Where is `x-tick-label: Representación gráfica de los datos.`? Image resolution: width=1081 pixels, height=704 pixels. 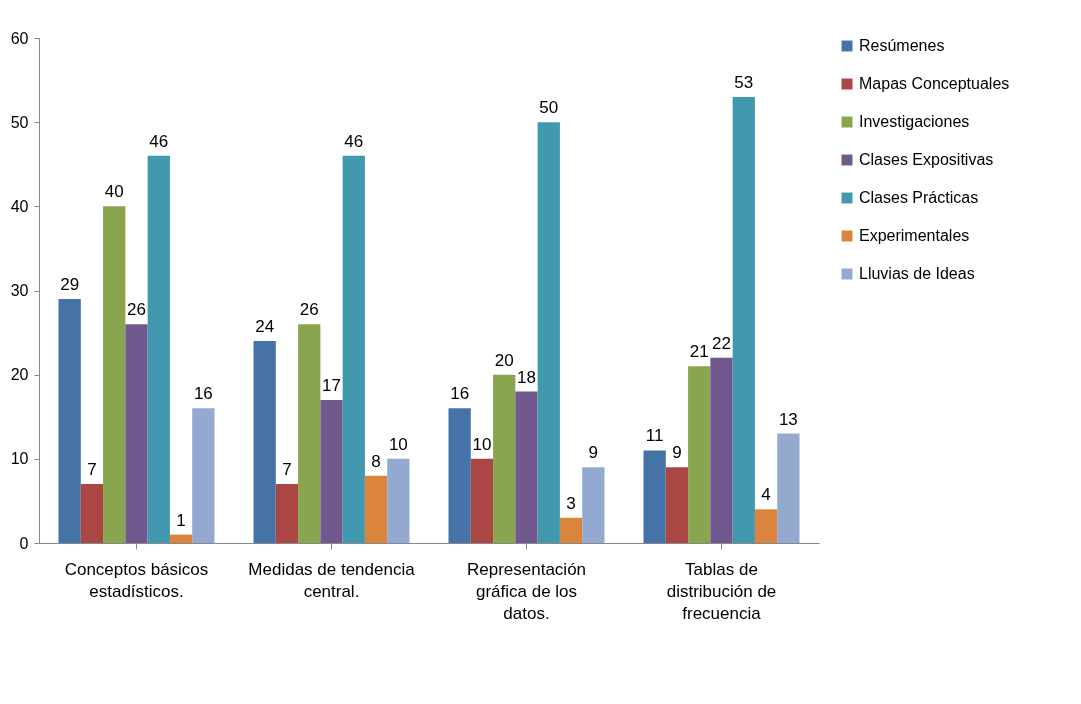
x-tick-label: Representación gráfica de los datos. is located at coordinates (526, 591).